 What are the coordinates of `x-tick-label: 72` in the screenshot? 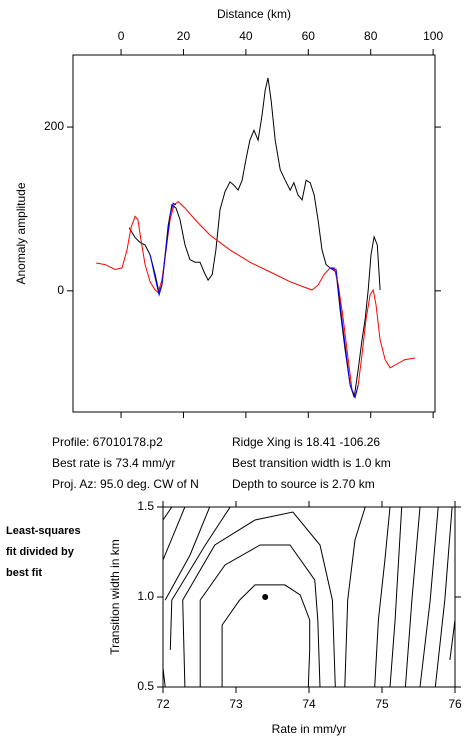 It's located at (163, 704).